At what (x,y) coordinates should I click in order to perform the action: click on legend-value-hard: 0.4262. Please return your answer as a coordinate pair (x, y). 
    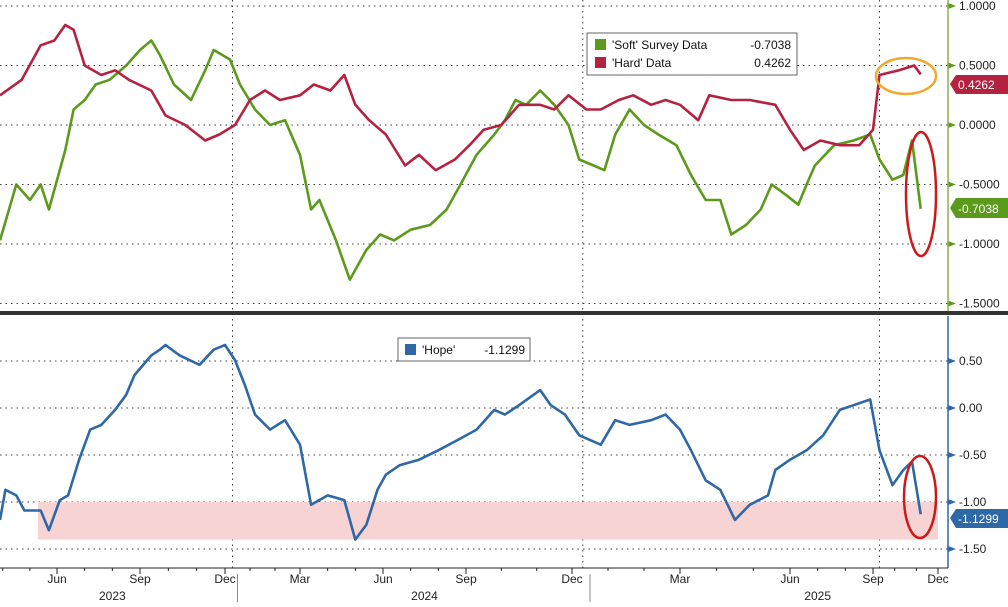
    Looking at the image, I should click on (772, 63).